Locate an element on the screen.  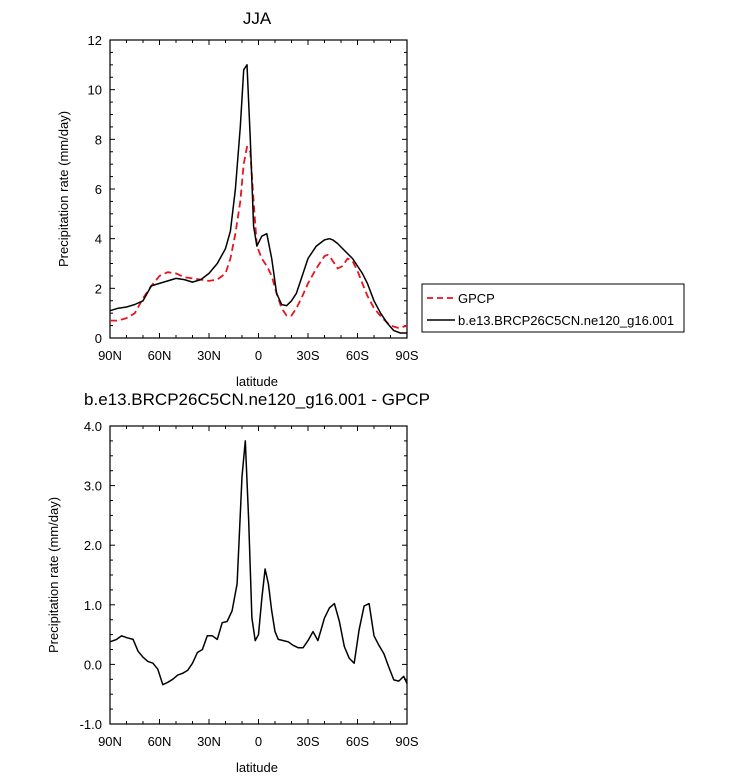
y-tick-label: 0 is located at coordinates (98, 338).